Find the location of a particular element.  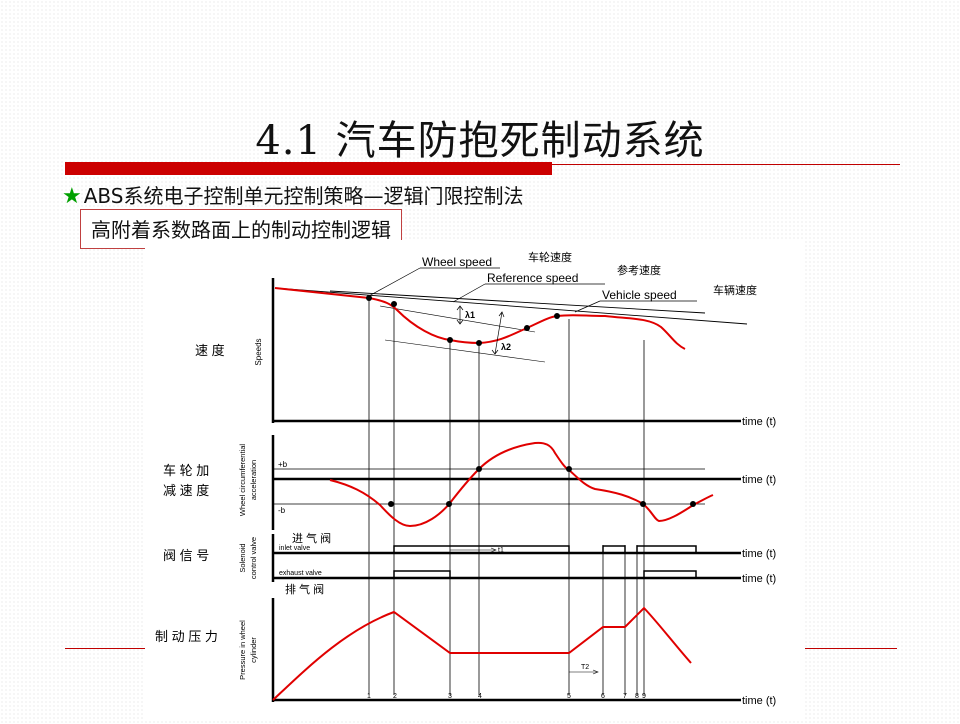

lambda2-label: λ2 is located at coordinates (506, 347).